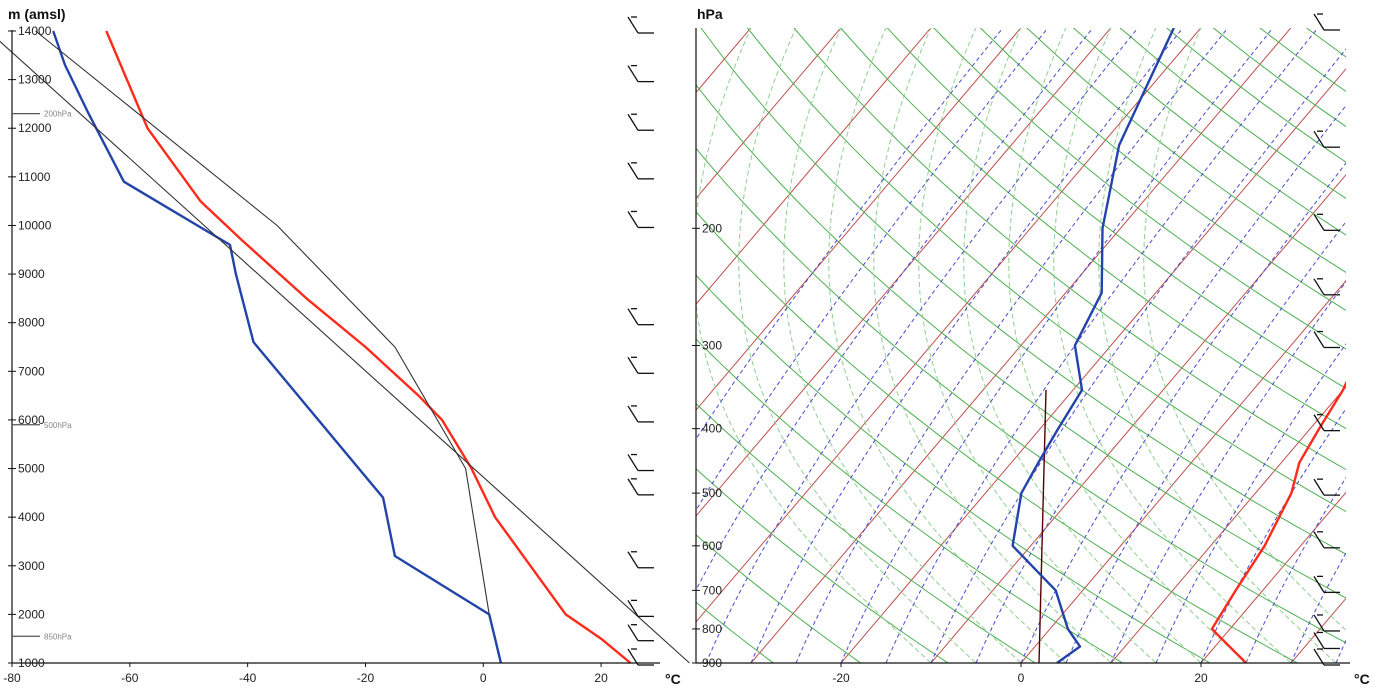 Image resolution: width=1381 pixels, height=691 pixels. What do you see at coordinates (1362, 679) in the screenshot?
I see `right-x-axis-unit: °C` at bounding box center [1362, 679].